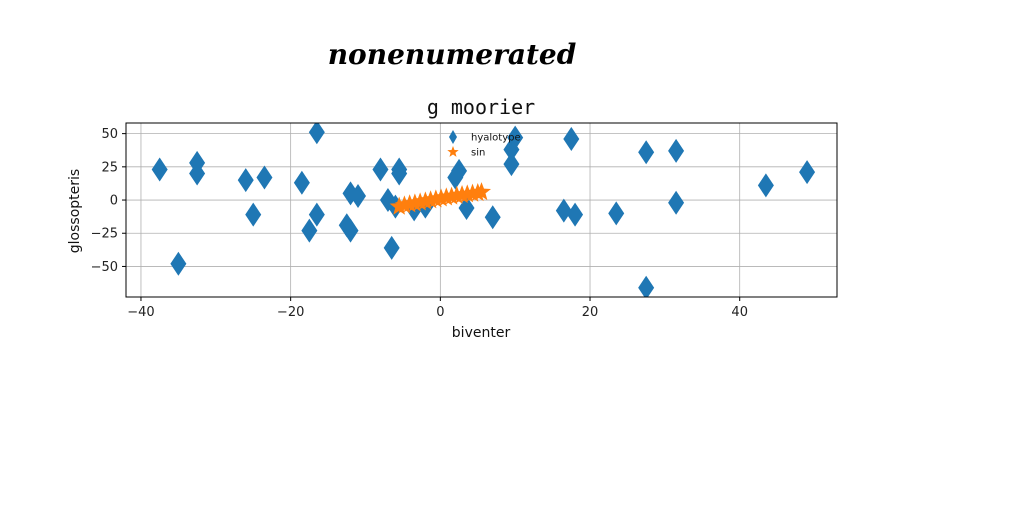 This screenshot has width=1024, height=512. I want to click on y-tick-label: 25, so click(109, 167).